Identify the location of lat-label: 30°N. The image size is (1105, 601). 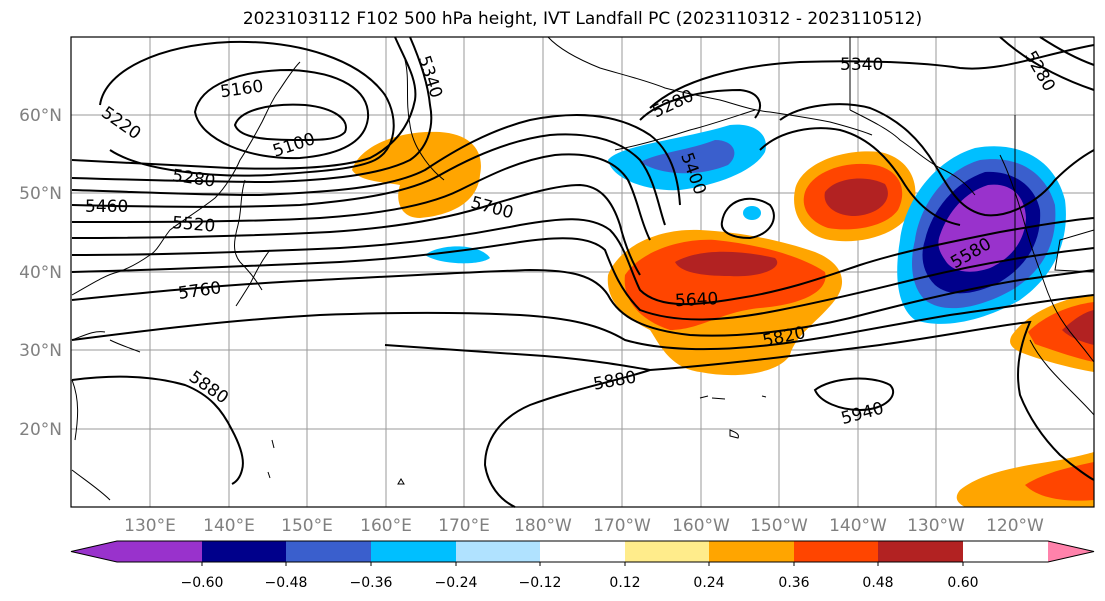
(40, 351).